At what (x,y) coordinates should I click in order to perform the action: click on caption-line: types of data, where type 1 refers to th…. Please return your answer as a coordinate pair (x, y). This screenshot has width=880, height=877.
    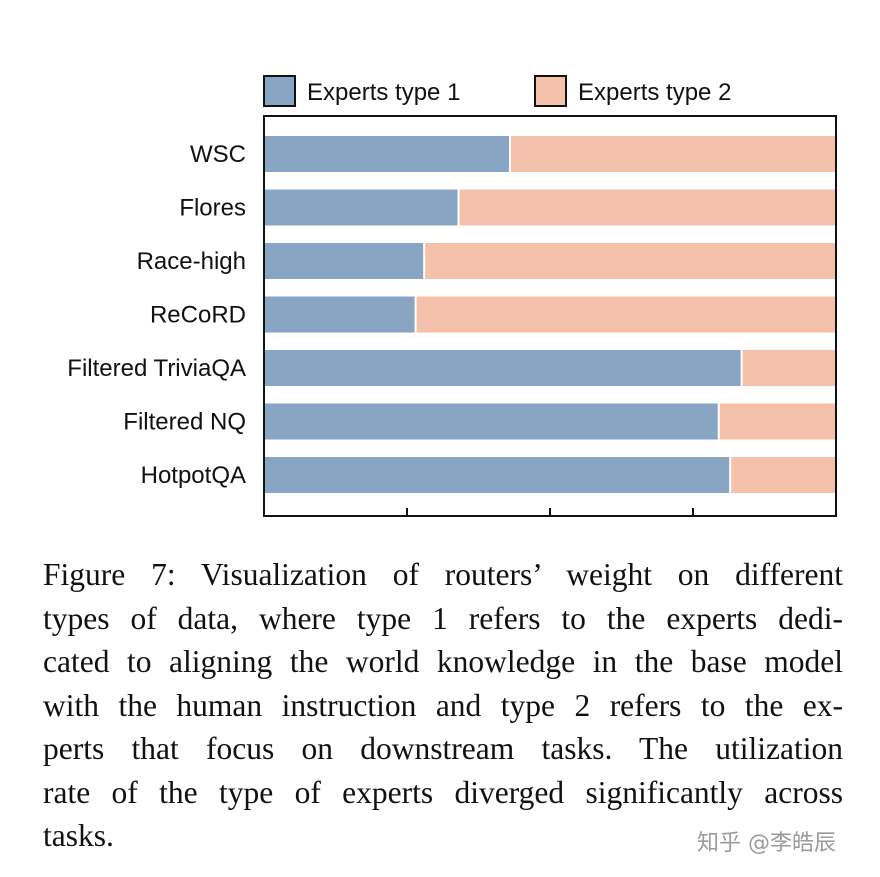
    Looking at the image, I should click on (443, 618).